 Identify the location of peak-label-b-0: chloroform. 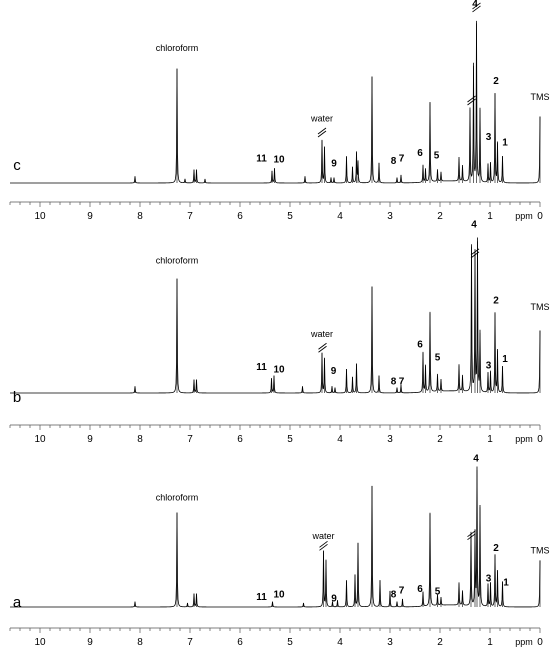
(177, 261).